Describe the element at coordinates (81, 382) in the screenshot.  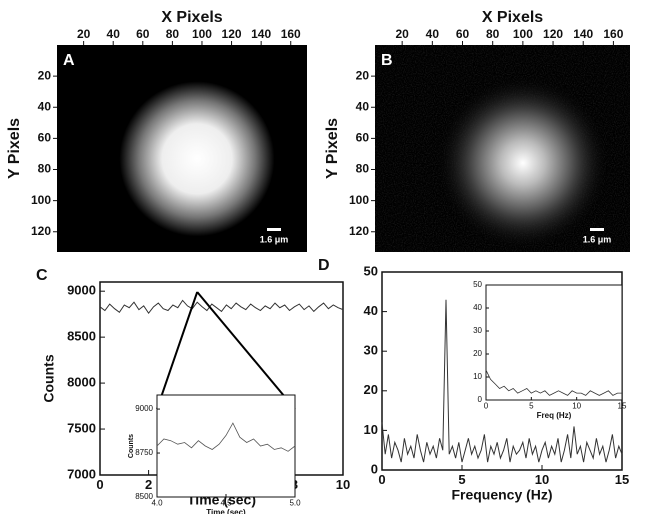
I see `y-tick-label: 8000` at that location.